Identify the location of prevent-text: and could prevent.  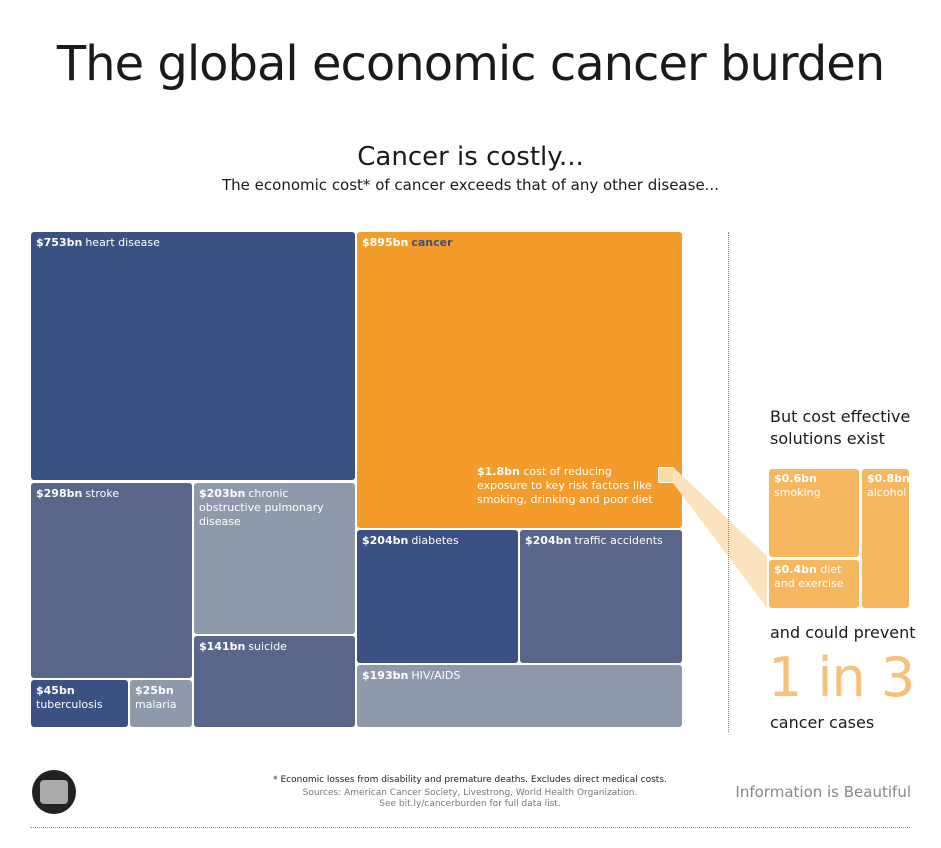
(843, 632).